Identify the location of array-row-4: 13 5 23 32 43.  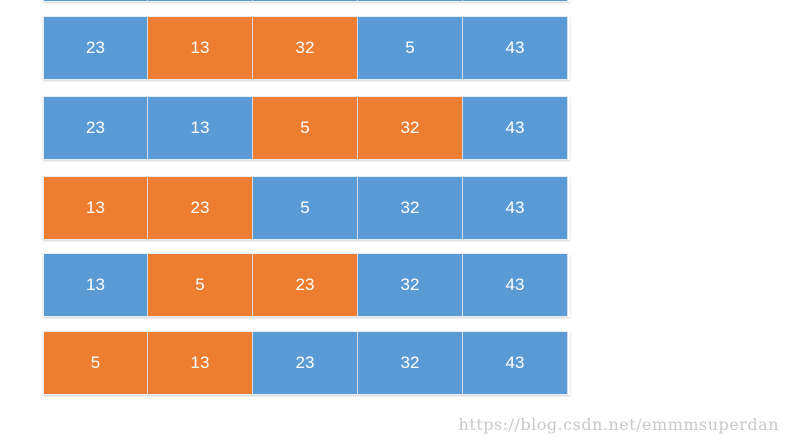
(306, 285).